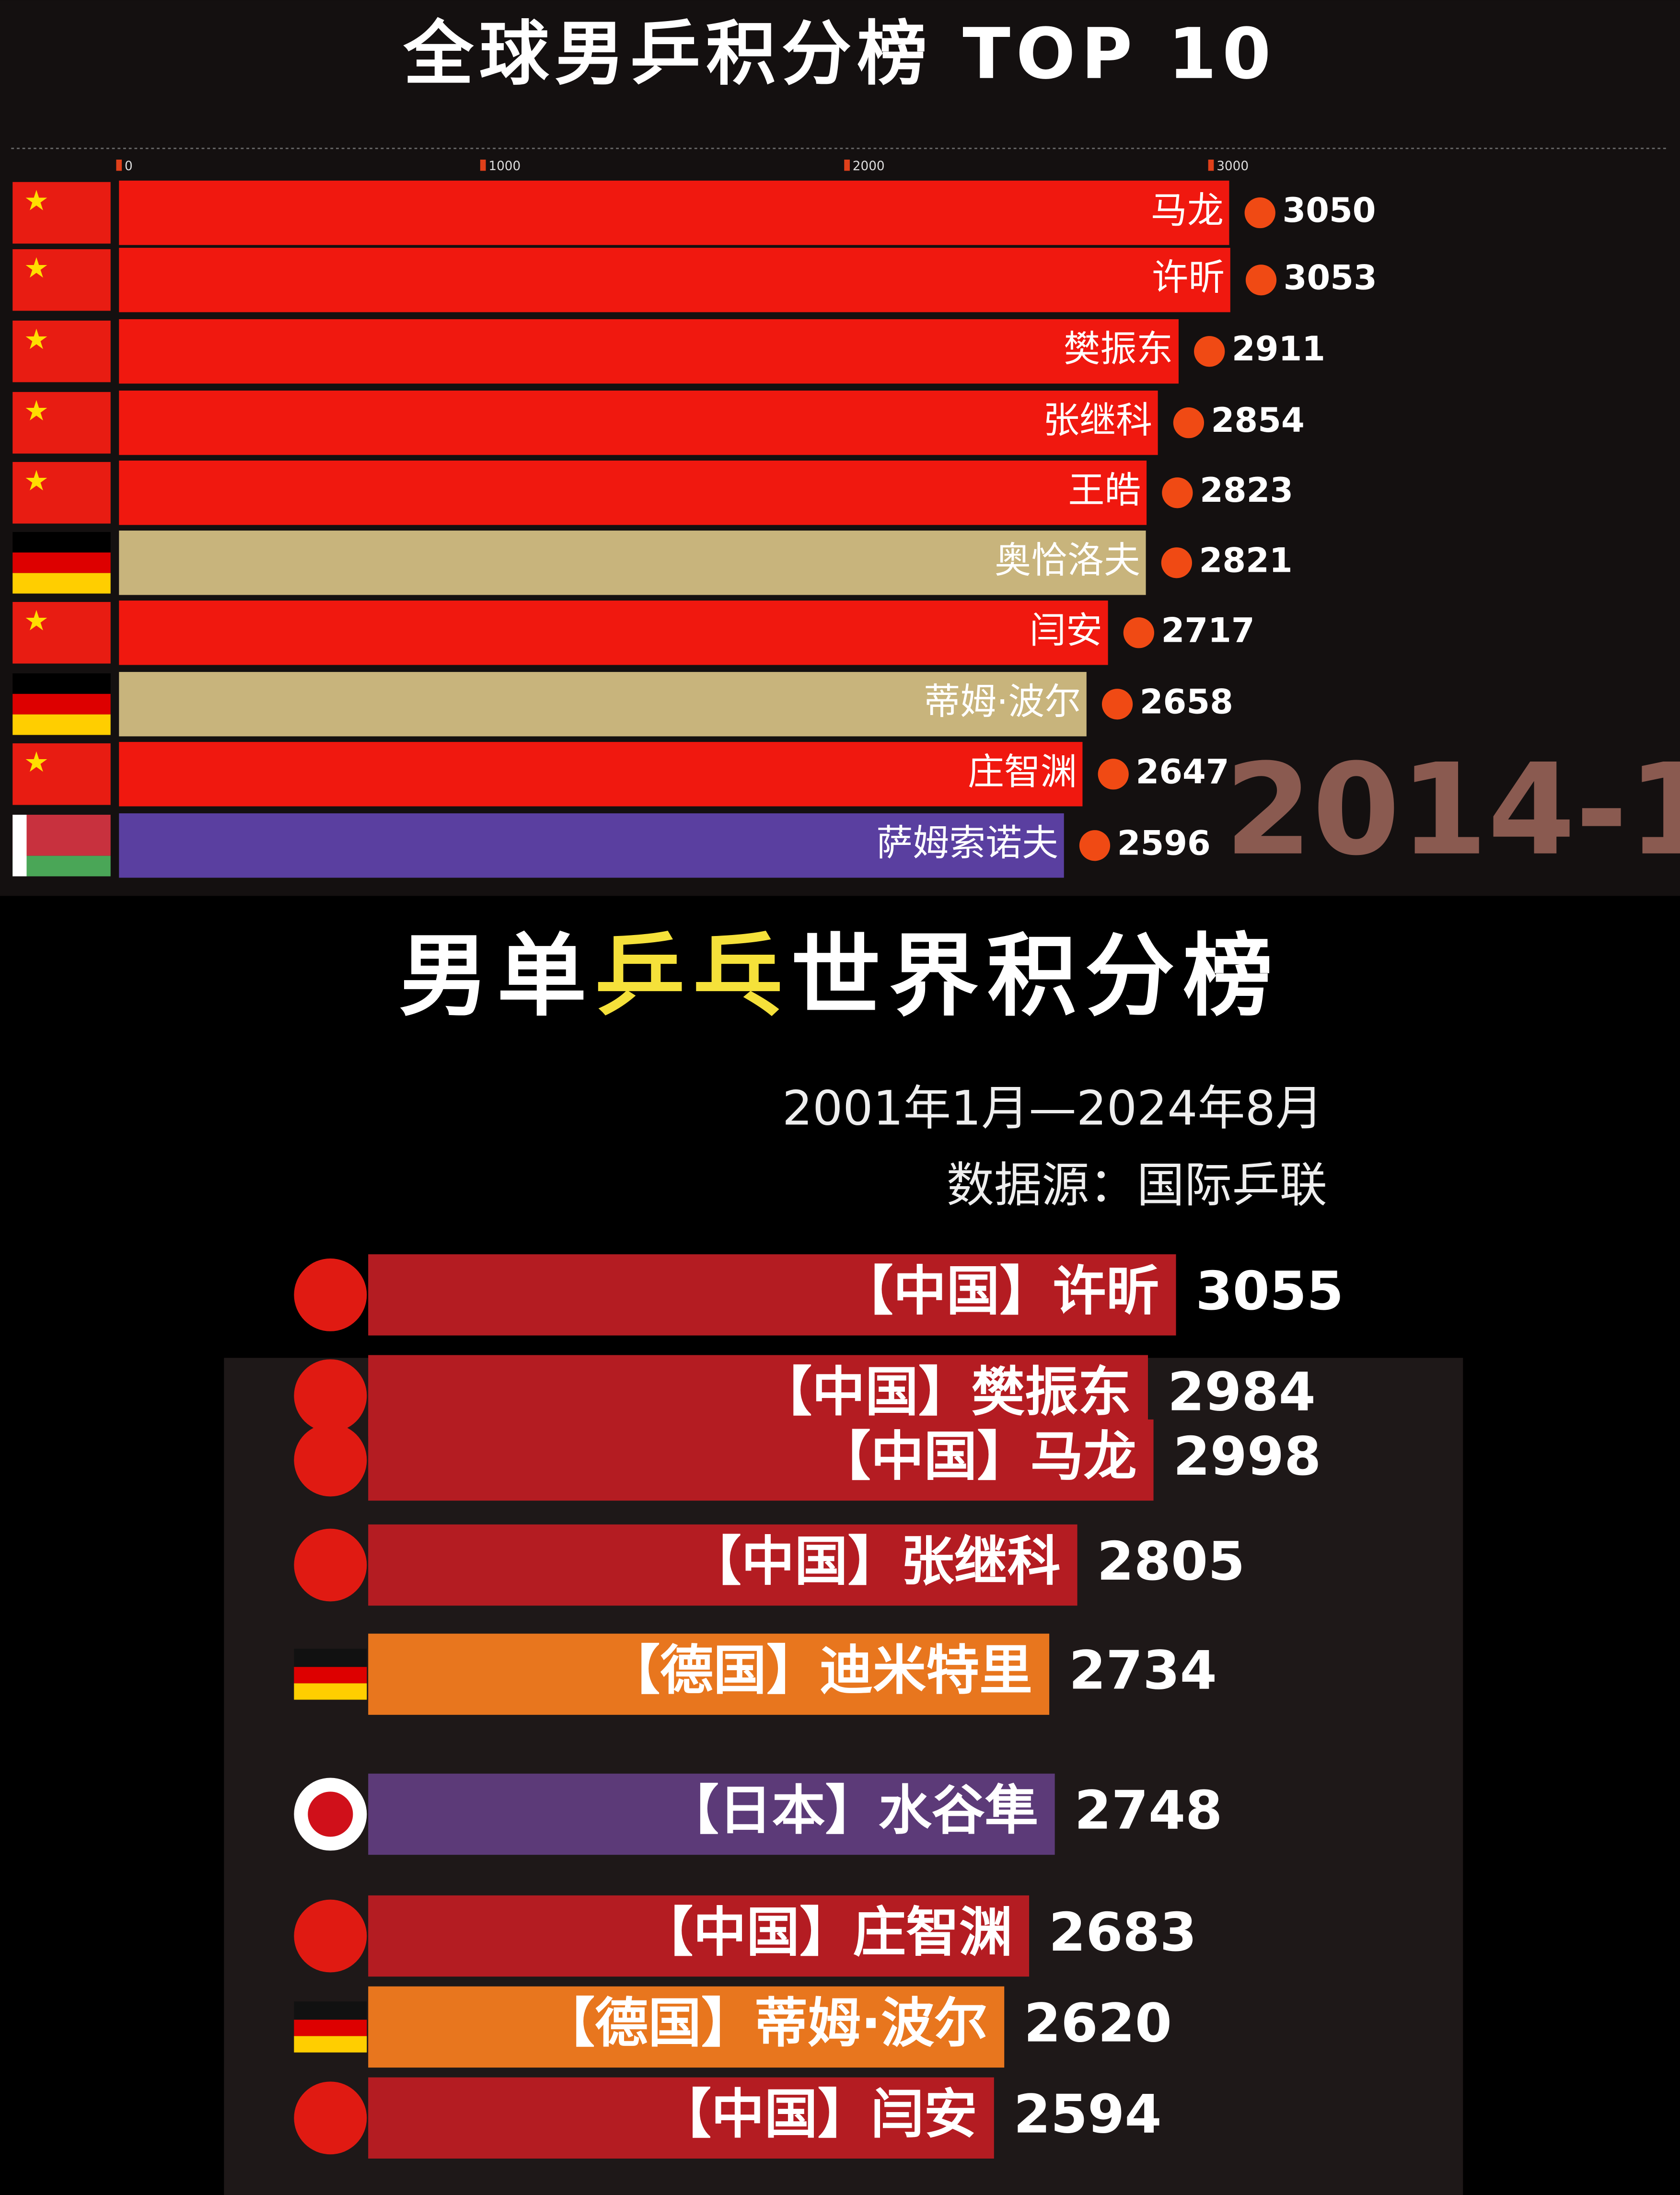 Image resolution: width=1680 pixels, height=2195 pixels. I want to click on chart-title: 全球男乒积分榜 TOP 10, so click(839, 54).